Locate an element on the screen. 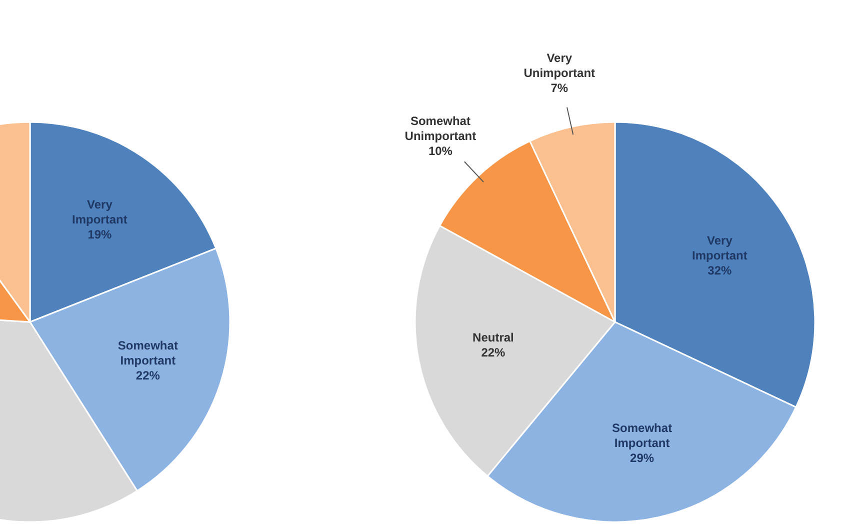 The image size is (841, 527). data-label: 19% is located at coordinates (100, 234).